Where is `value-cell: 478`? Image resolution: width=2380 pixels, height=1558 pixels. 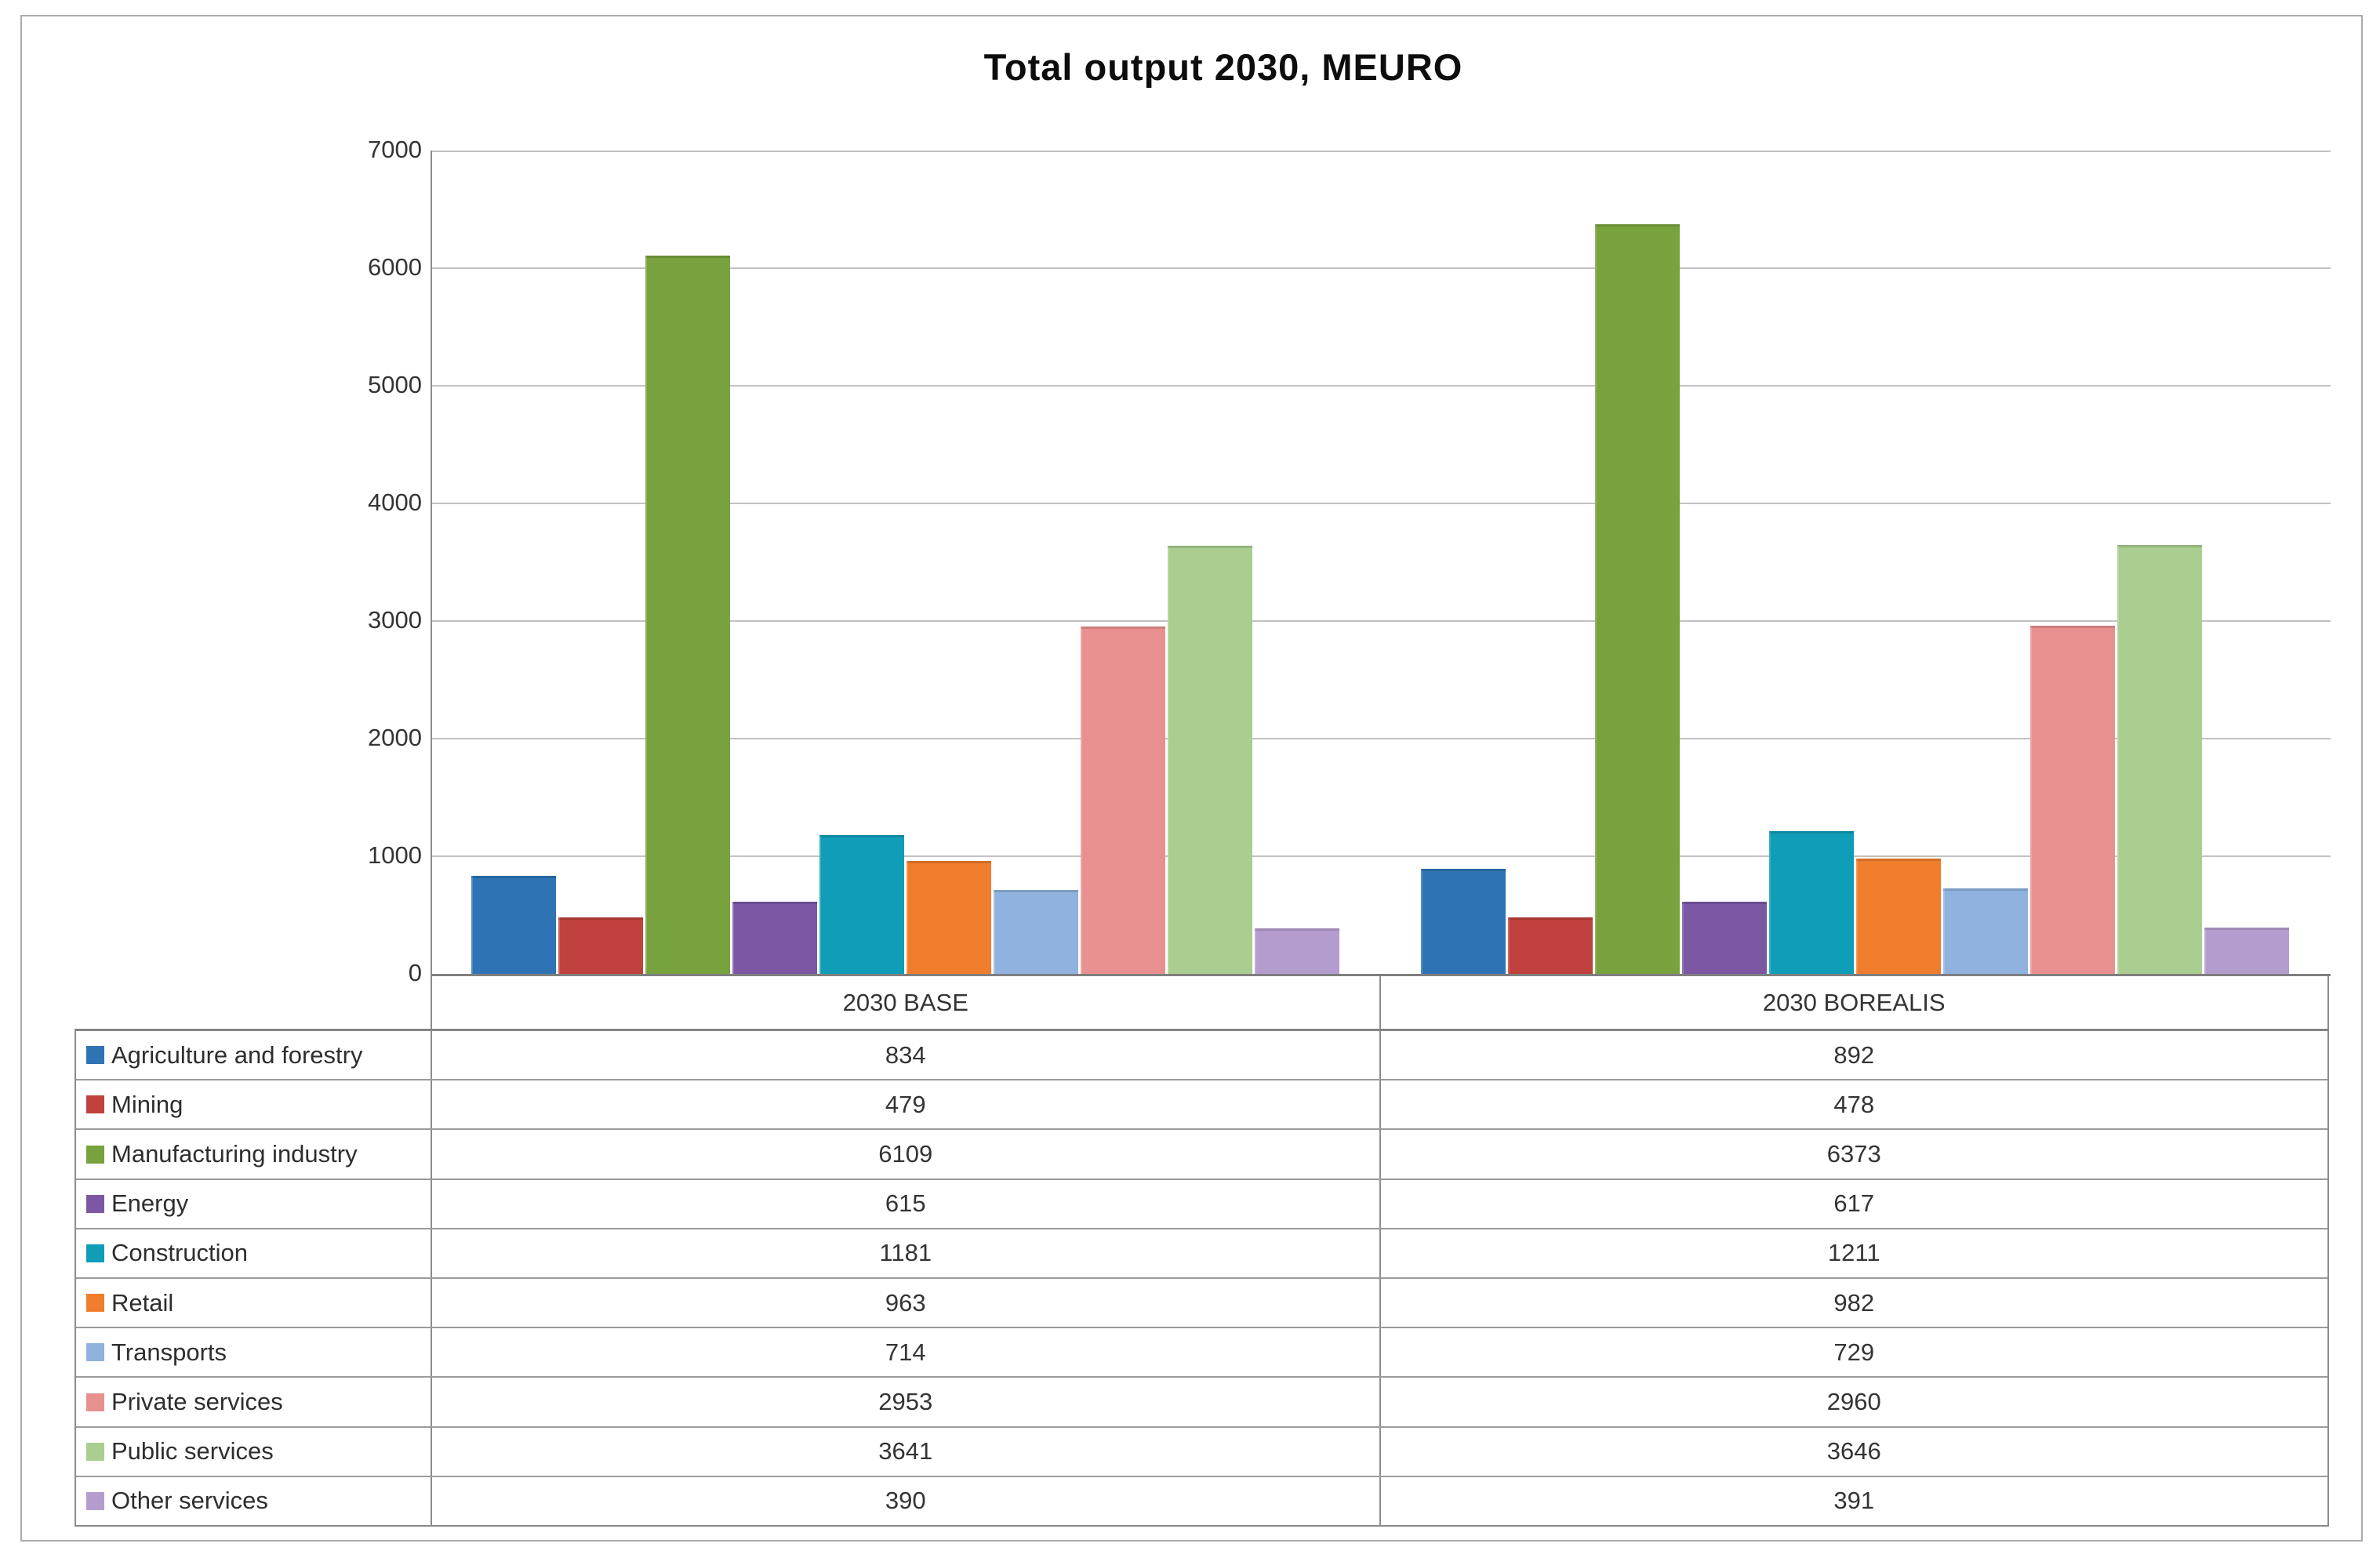 value-cell: 478 is located at coordinates (1854, 1104).